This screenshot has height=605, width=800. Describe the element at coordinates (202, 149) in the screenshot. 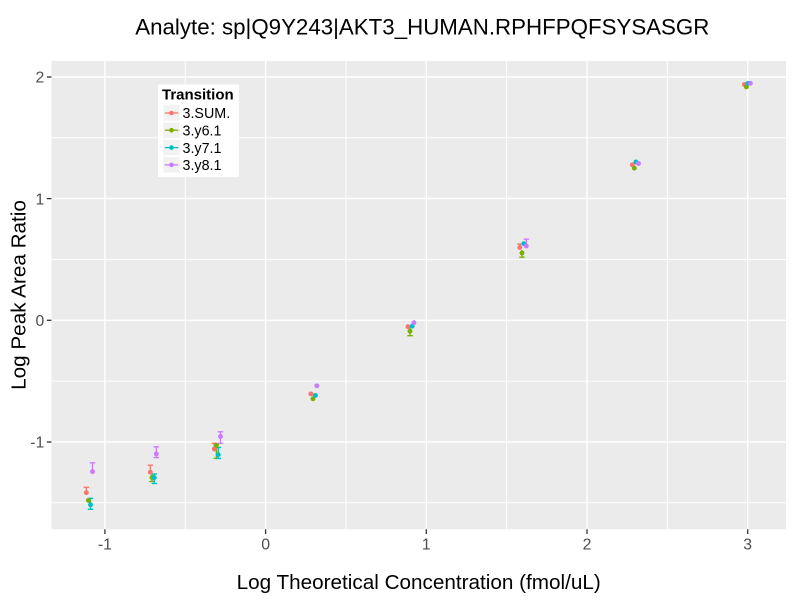

I see `svg-text: 3.y7.1` at that location.